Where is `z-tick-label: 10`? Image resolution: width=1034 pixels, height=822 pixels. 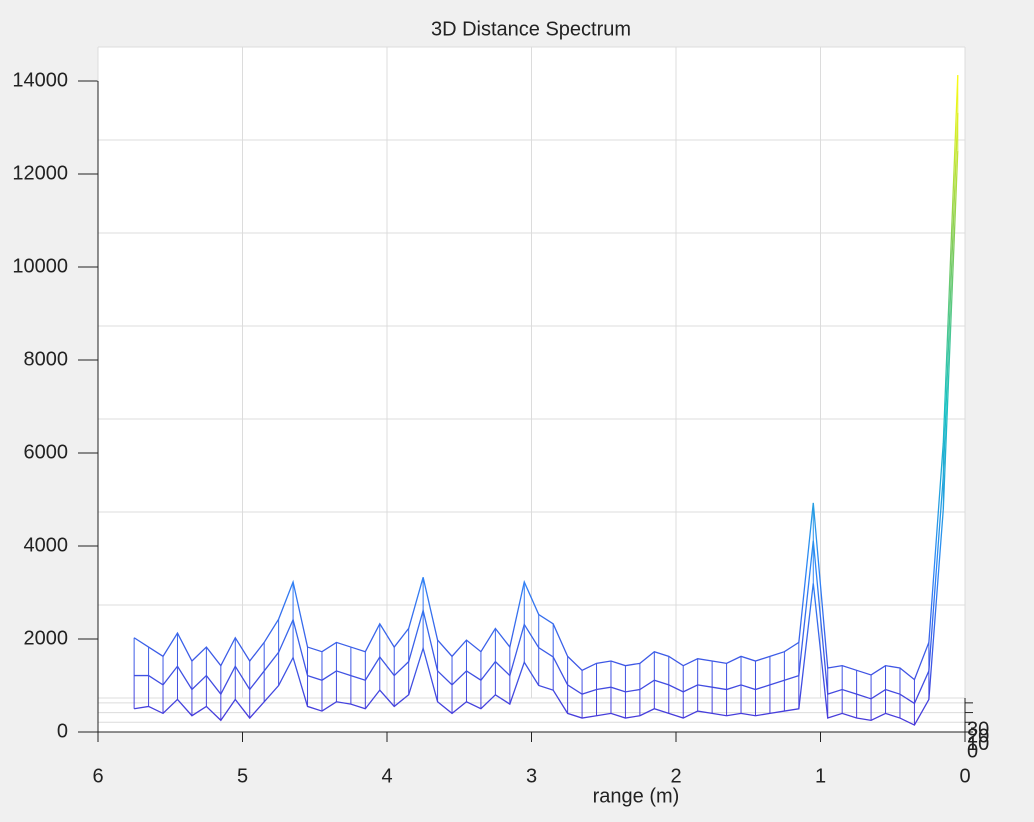
z-tick-label: 10 is located at coordinates (978, 744).